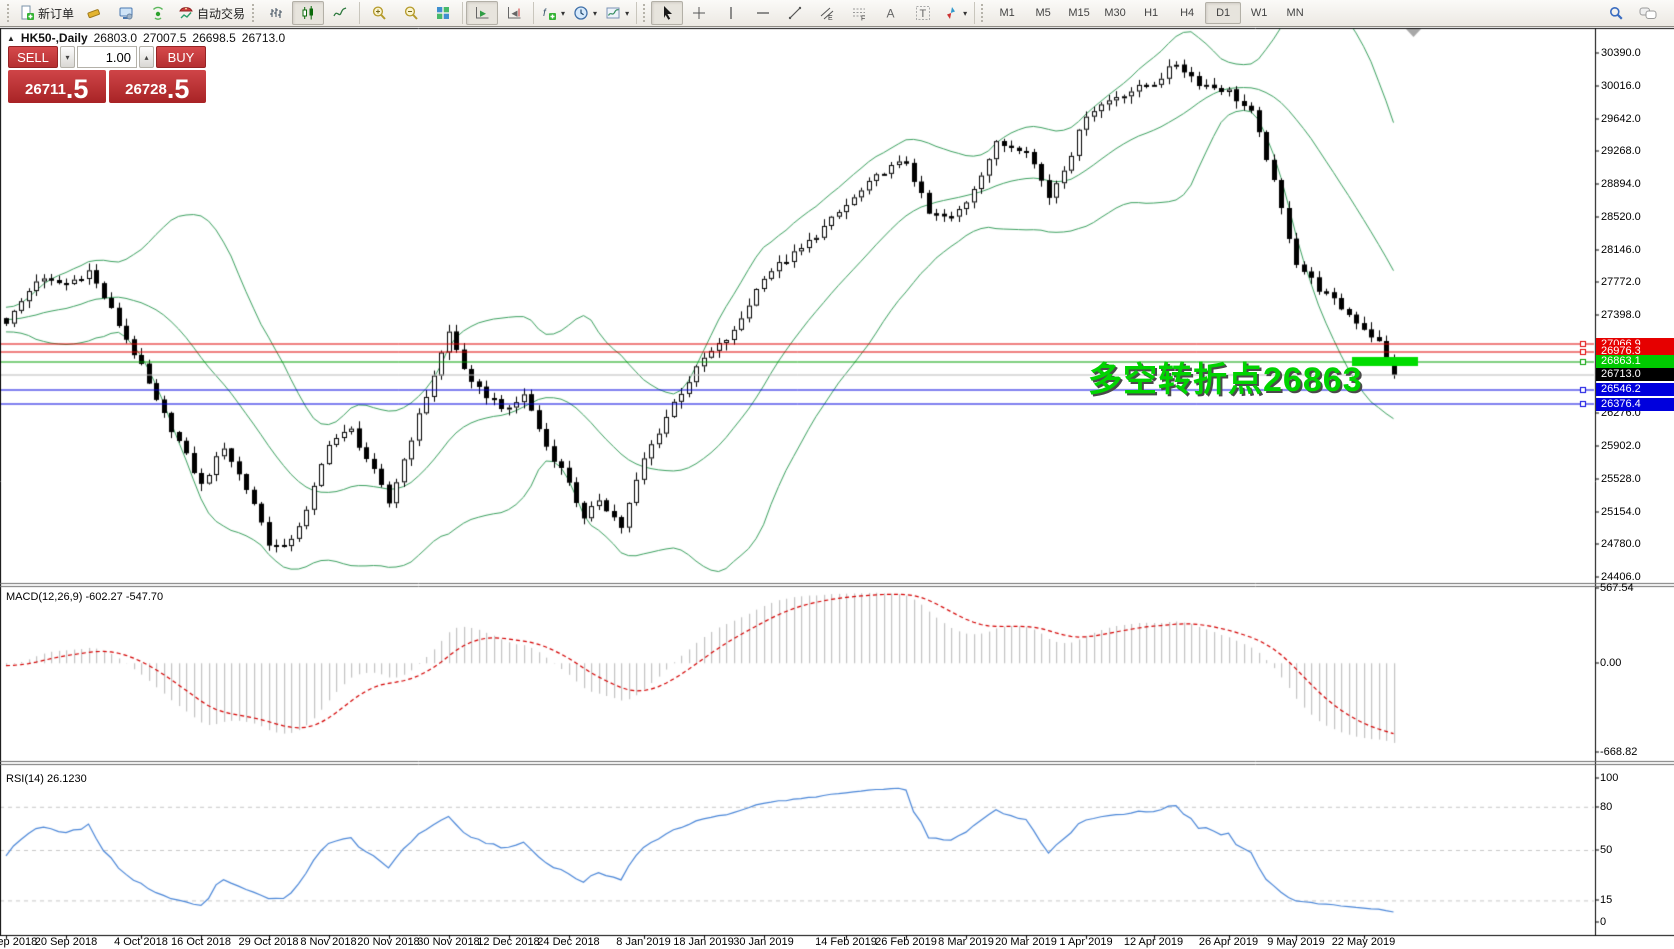 Image resolution: width=1674 pixels, height=949 pixels. What do you see at coordinates (107, 74) in the screenshot?
I see `one-click-trading-widget: SELL ▾ 1.00 ▴ BUY 26711 .5 26728 .5` at bounding box center [107, 74].